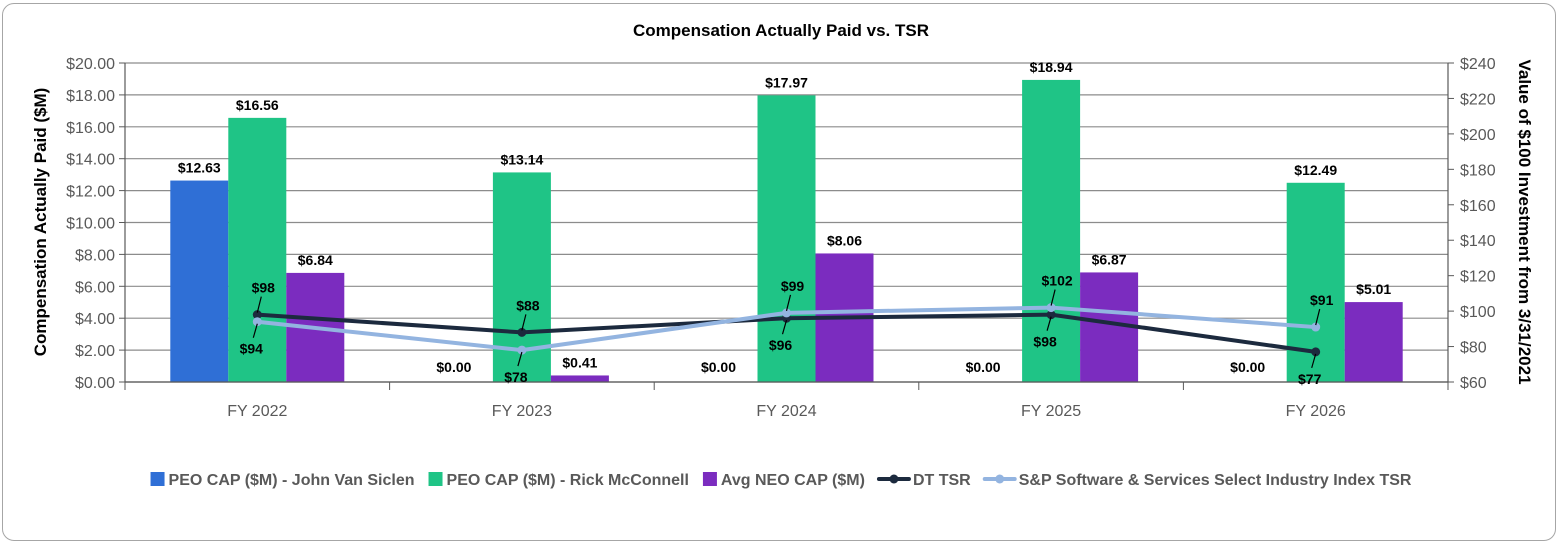 This screenshot has width=1562, height=546. I want to click on x-tick-label: FY 2026, so click(1316, 411).